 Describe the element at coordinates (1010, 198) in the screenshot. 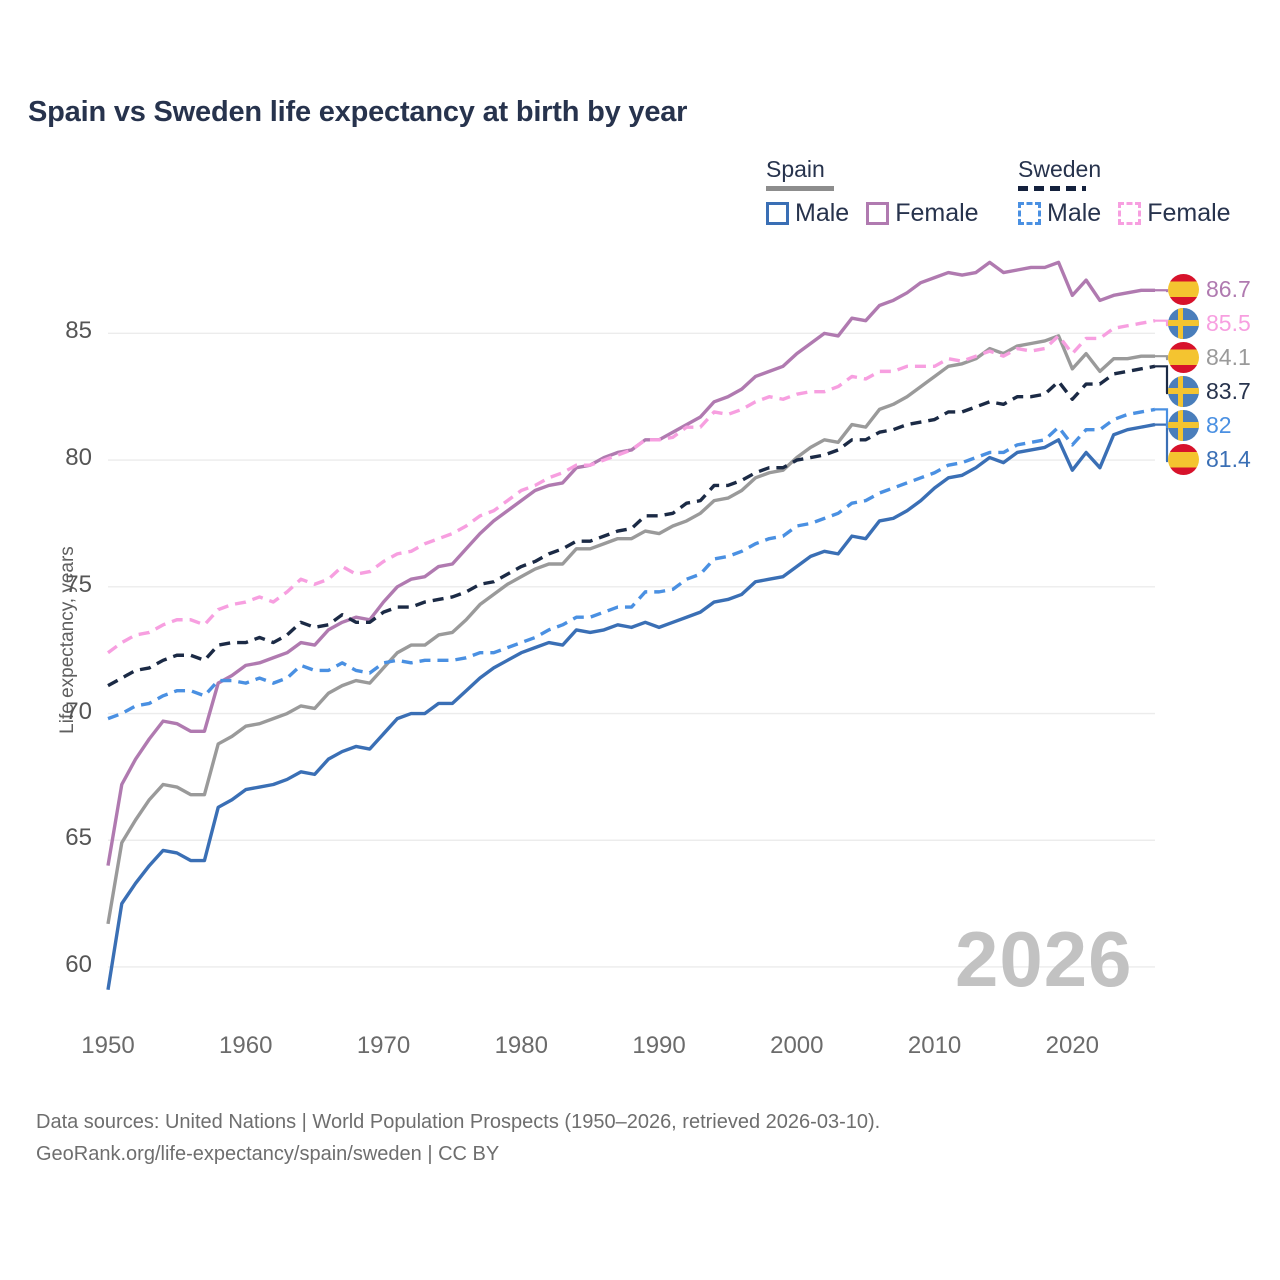

I see `chart-legend: Spain Male Female Sweden Male` at that location.